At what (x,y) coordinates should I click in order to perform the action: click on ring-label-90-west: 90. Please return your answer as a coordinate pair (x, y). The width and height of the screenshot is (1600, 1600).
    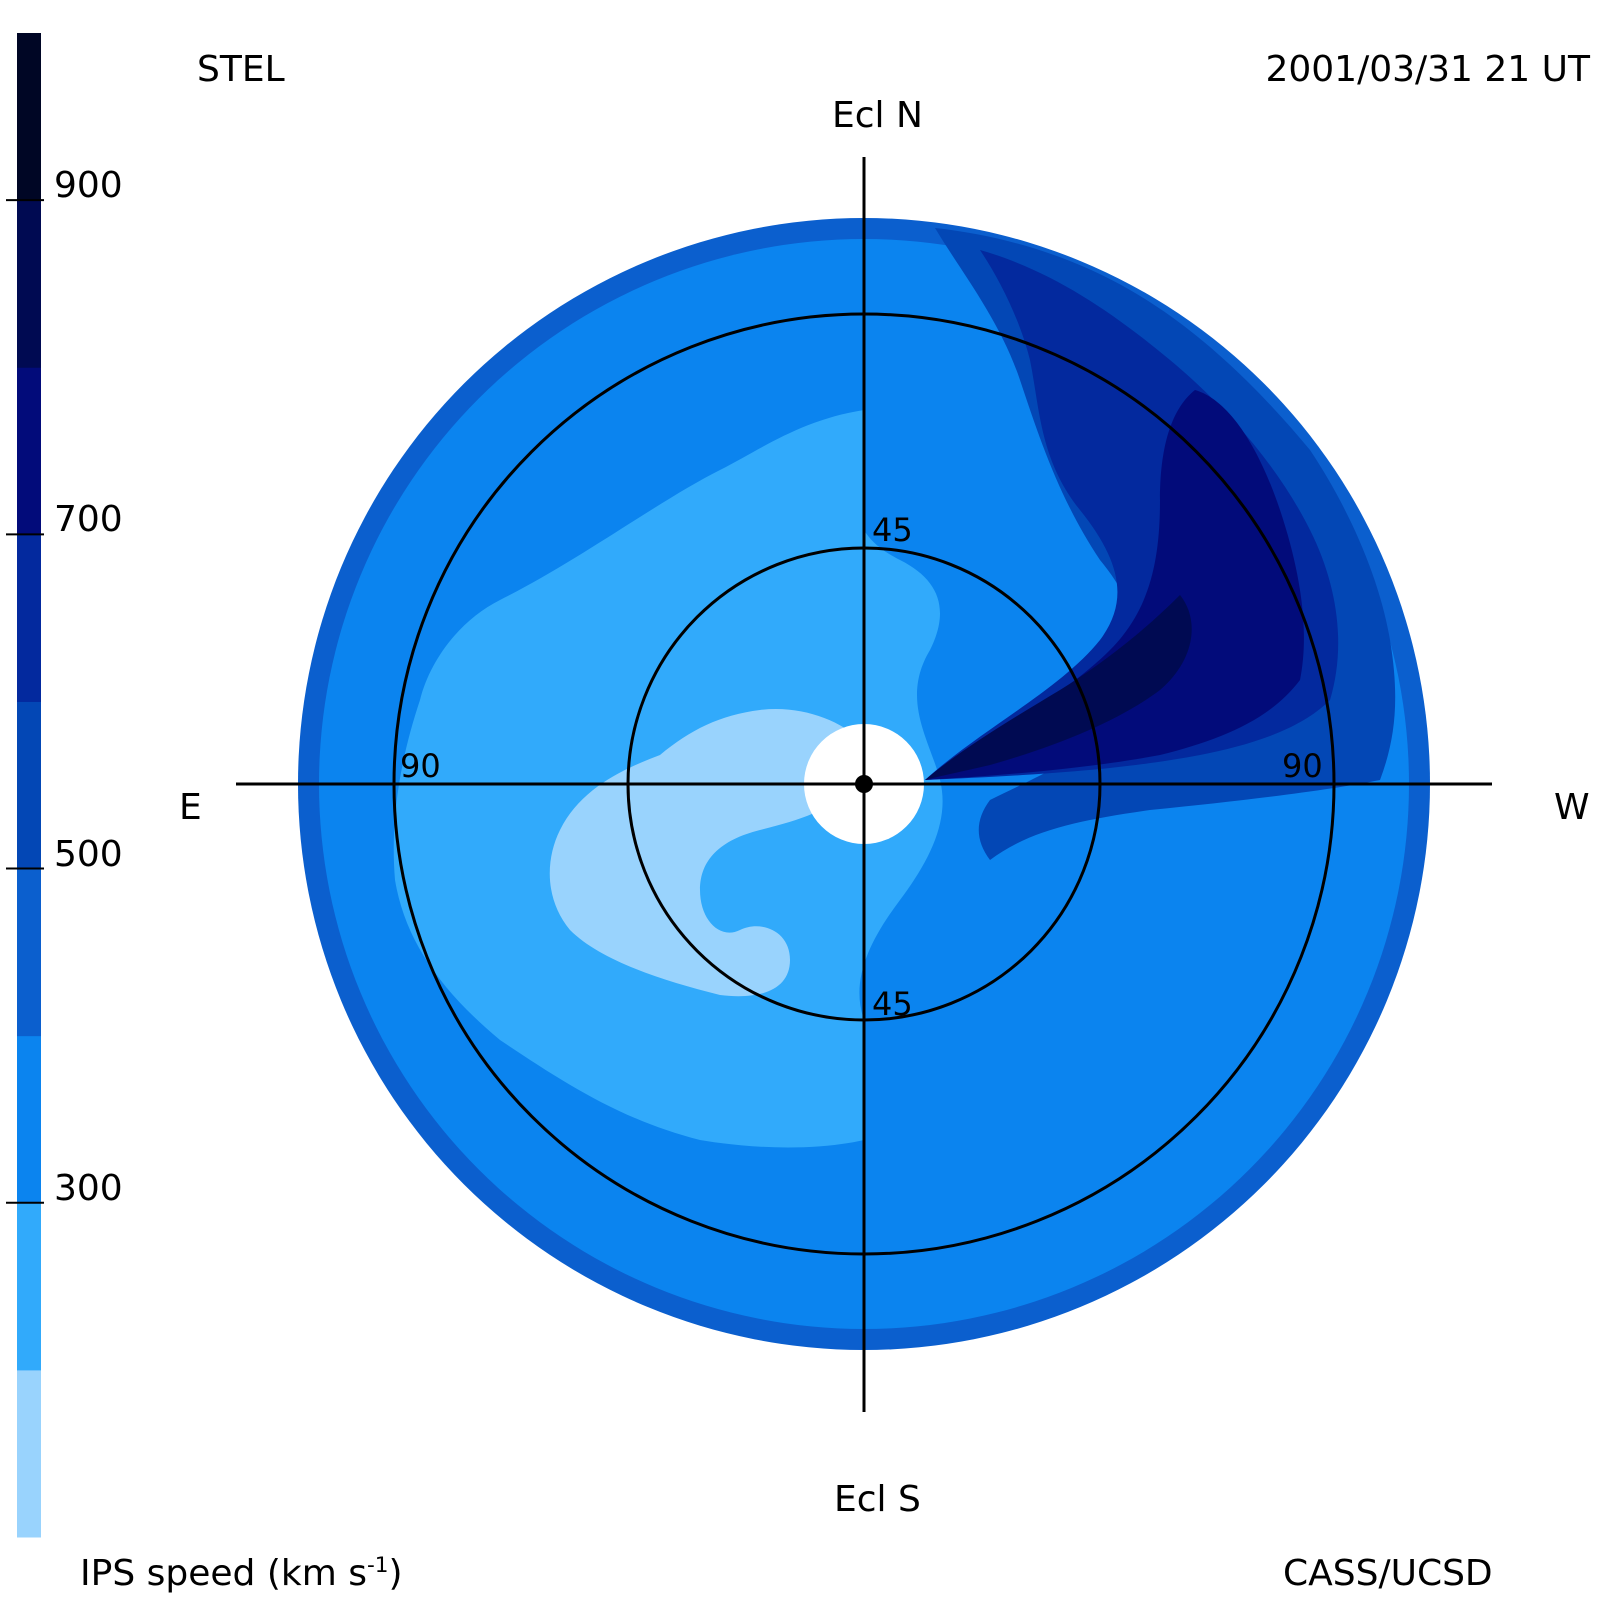
    Looking at the image, I should click on (1302, 766).